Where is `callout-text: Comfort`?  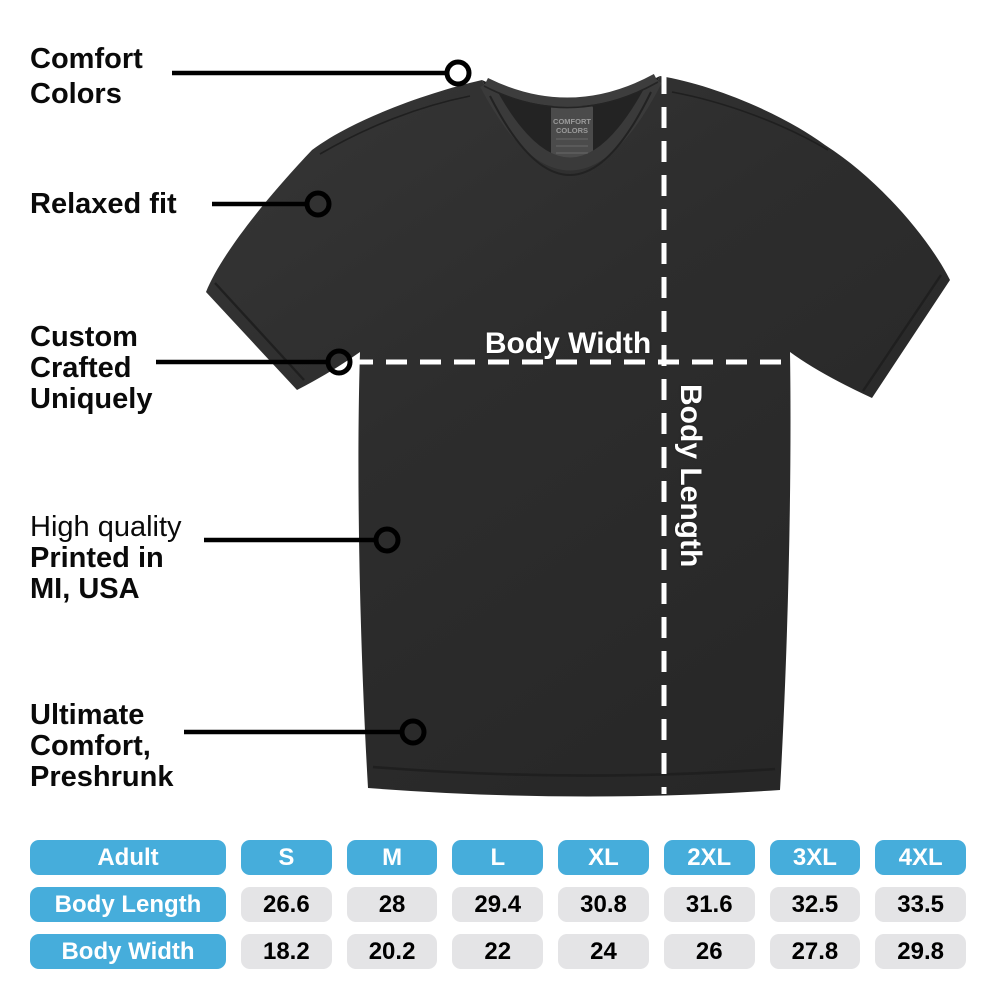
callout-text: Comfort is located at coordinates (86, 59).